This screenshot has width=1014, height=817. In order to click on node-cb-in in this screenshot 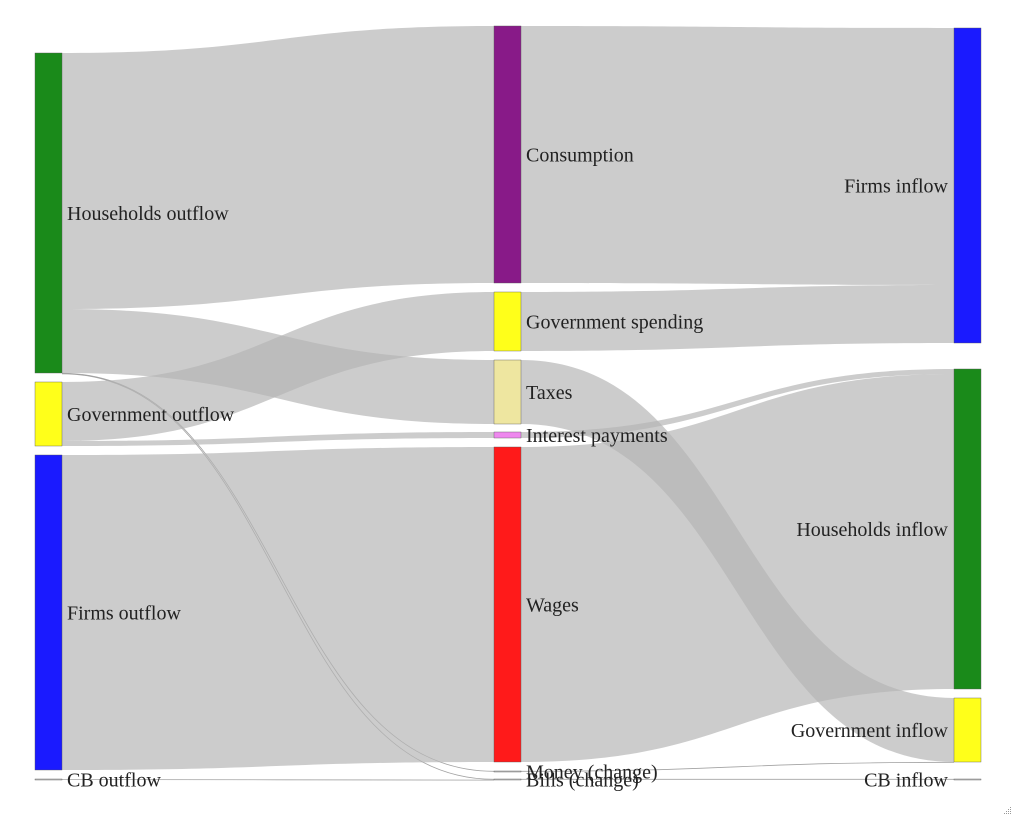, I will do `click(967, 779)`.